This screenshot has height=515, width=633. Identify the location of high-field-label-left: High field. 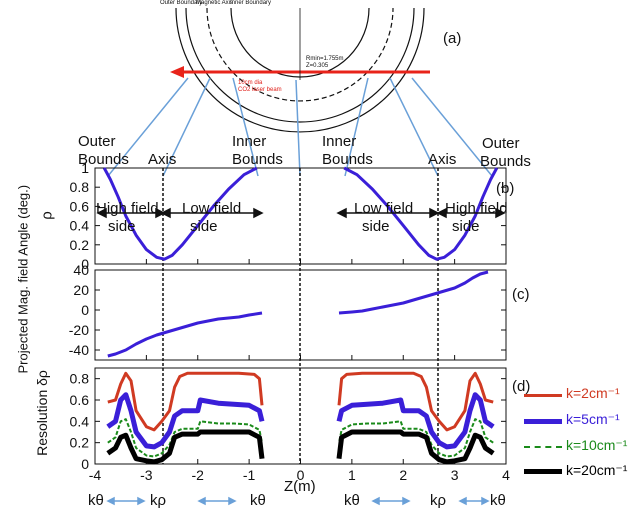
(127, 208).